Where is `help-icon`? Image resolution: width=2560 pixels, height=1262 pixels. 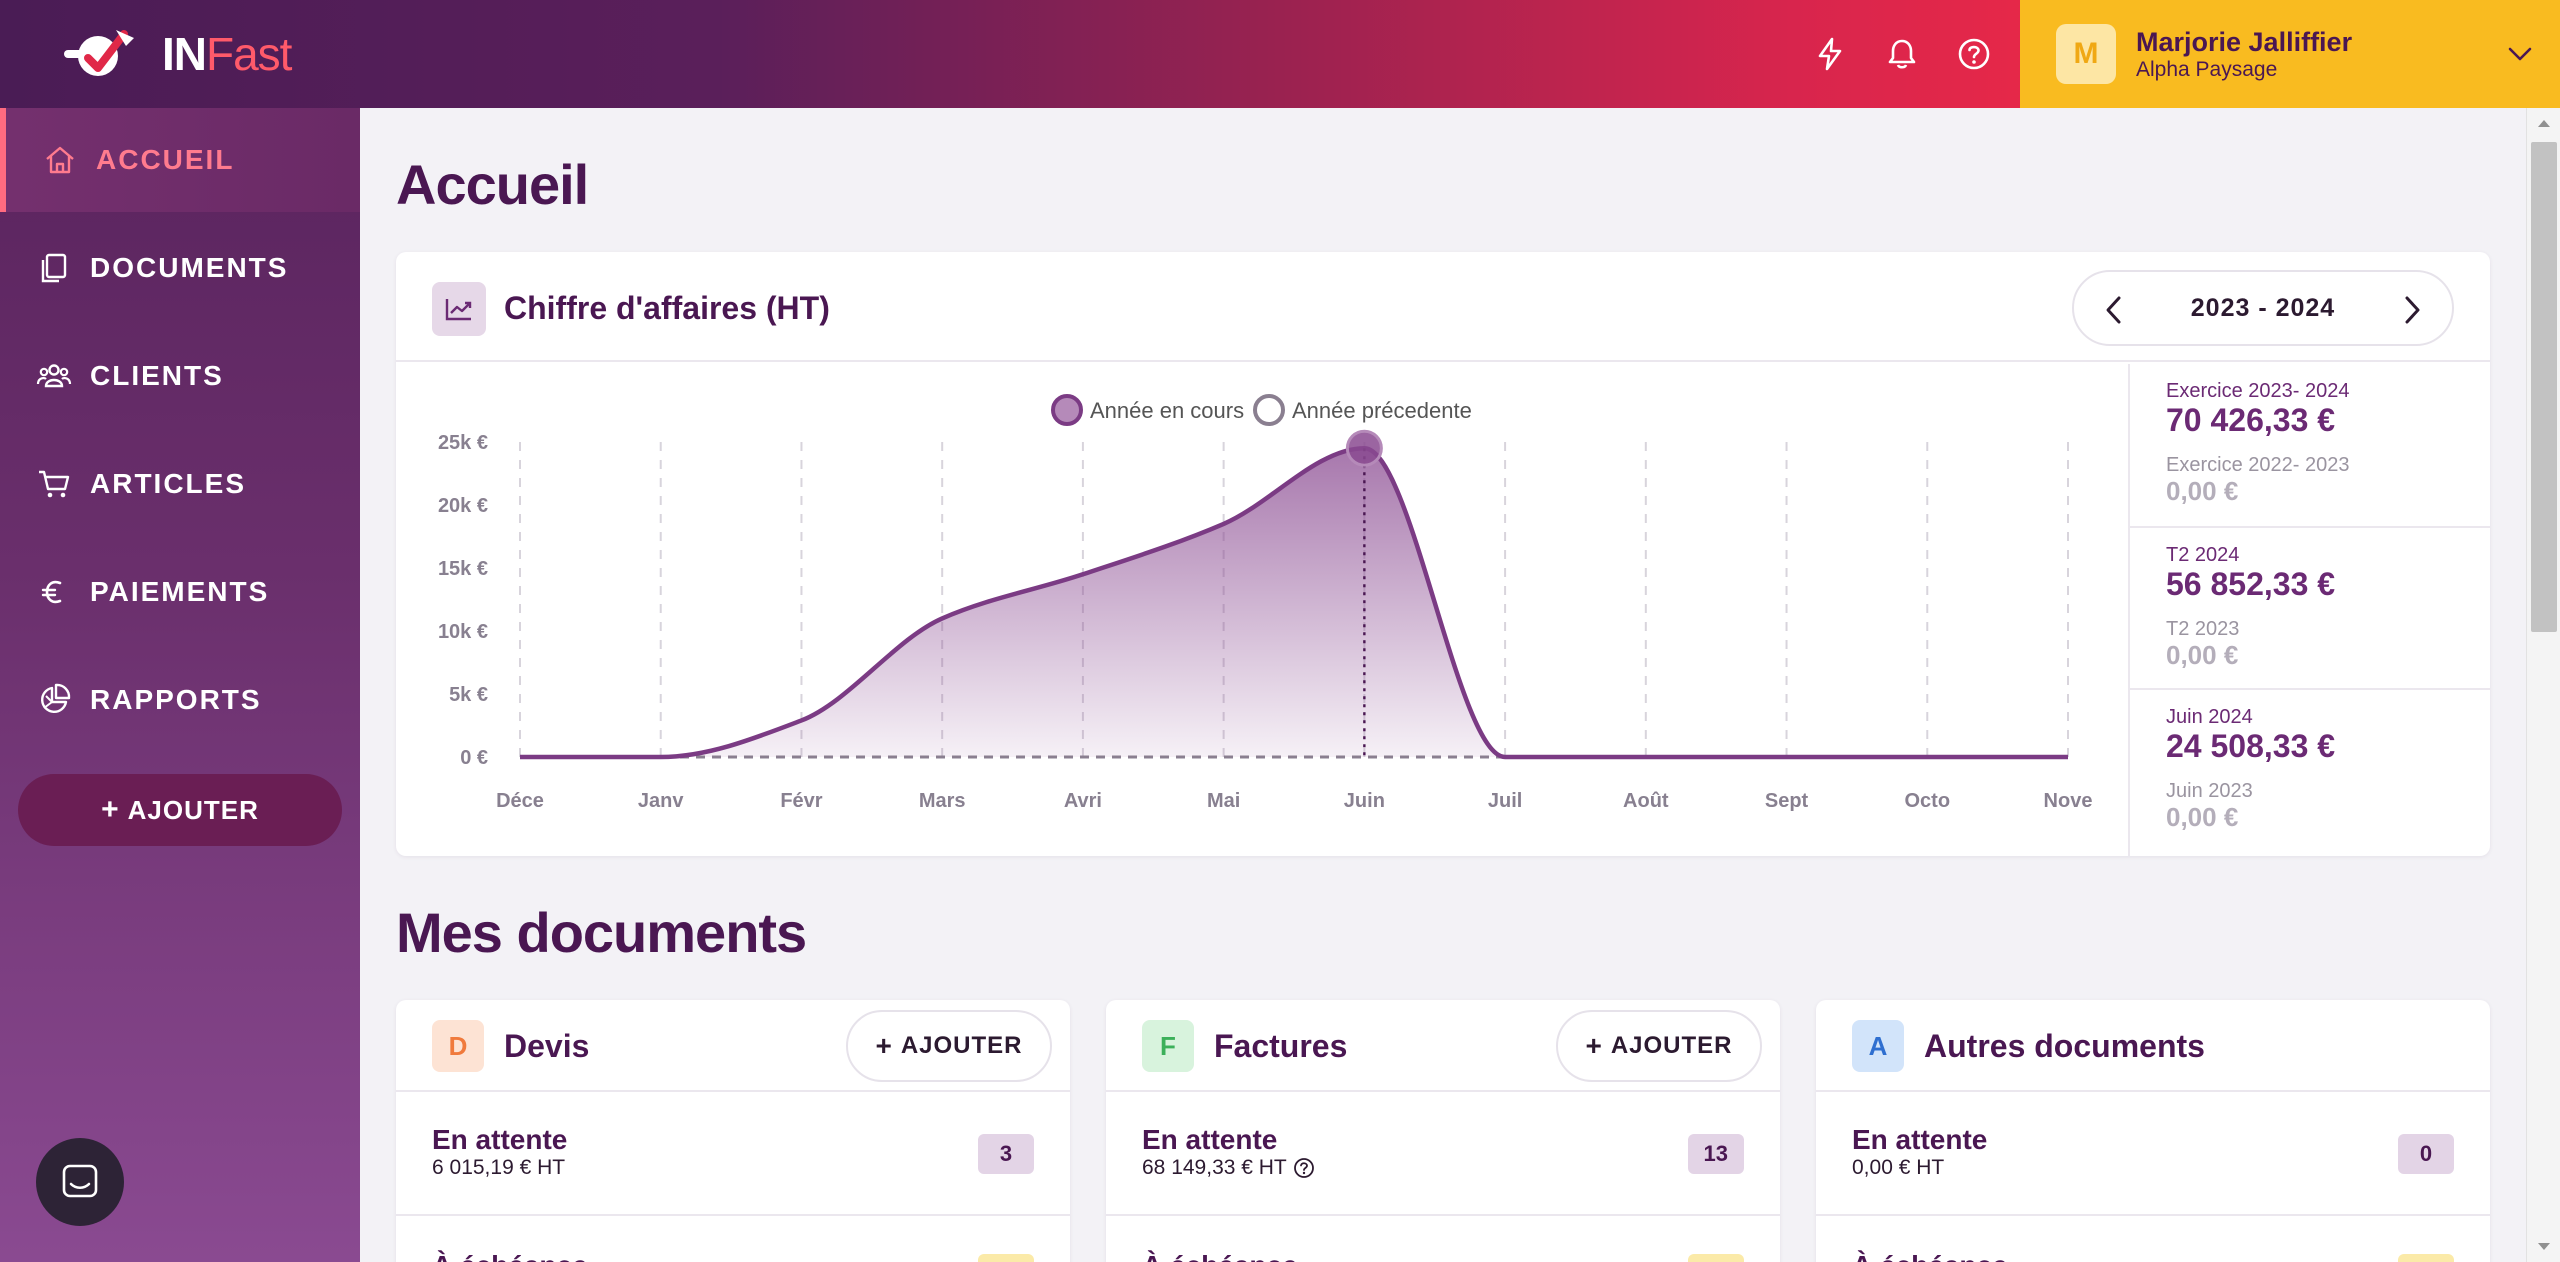 help-icon is located at coordinates (1974, 54).